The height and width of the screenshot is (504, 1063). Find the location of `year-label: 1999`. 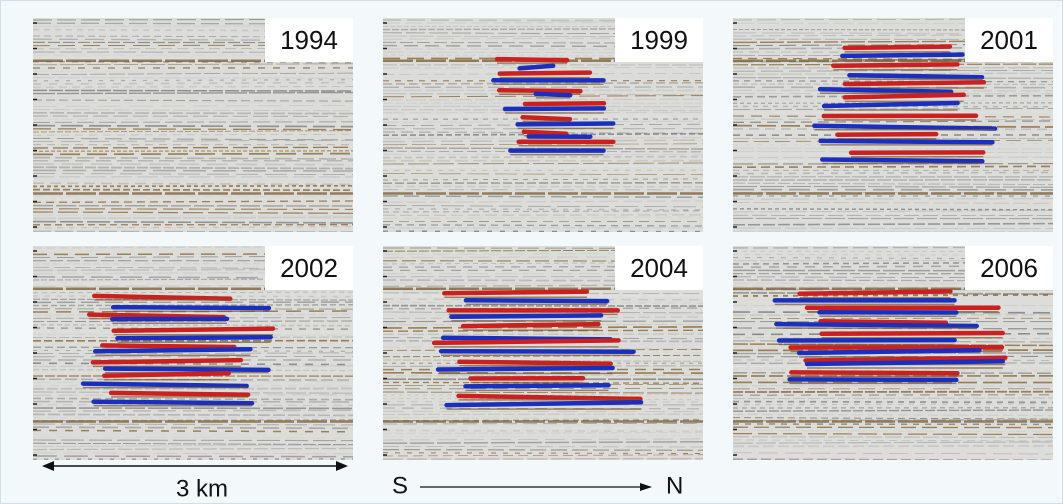

year-label: 1999 is located at coordinates (659, 40).